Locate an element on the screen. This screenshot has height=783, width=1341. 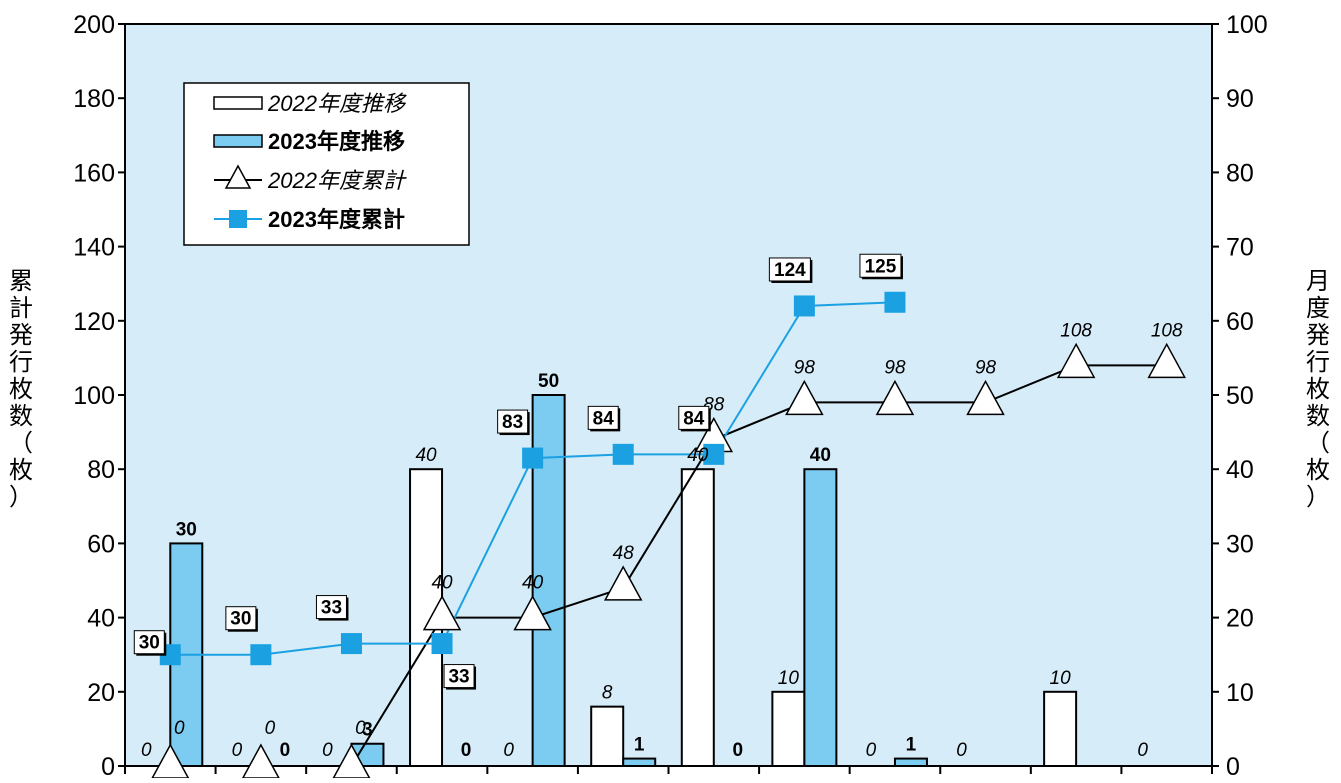
left-tick-label: 100 is located at coordinates (94, 396).